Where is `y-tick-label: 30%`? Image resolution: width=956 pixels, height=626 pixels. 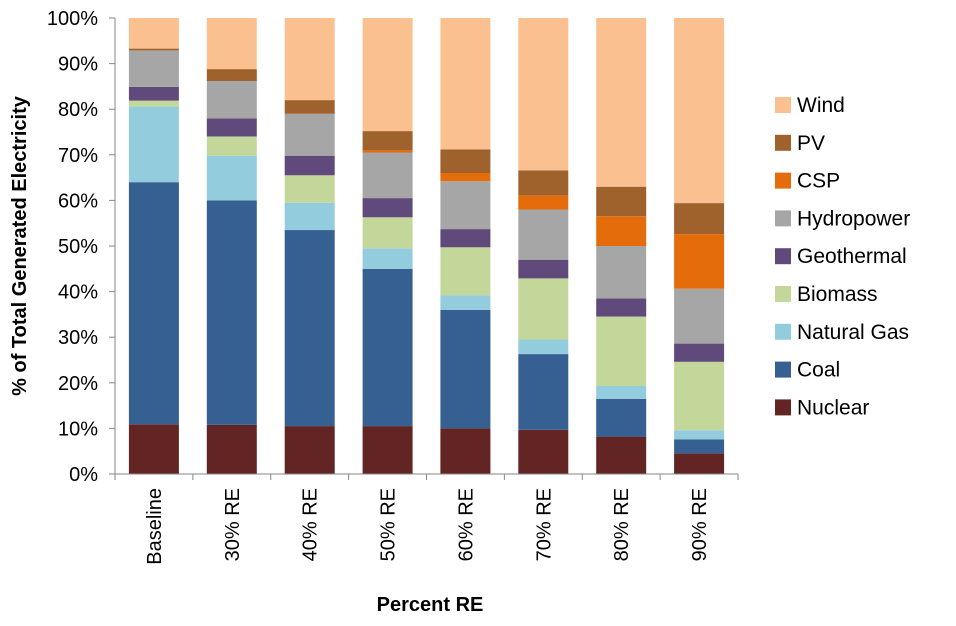 y-tick-label: 30% is located at coordinates (78, 338).